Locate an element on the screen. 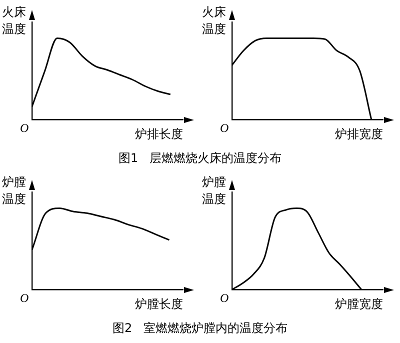 The image size is (400, 343). x-axis-title: 炉膛宽度 is located at coordinates (359, 304).